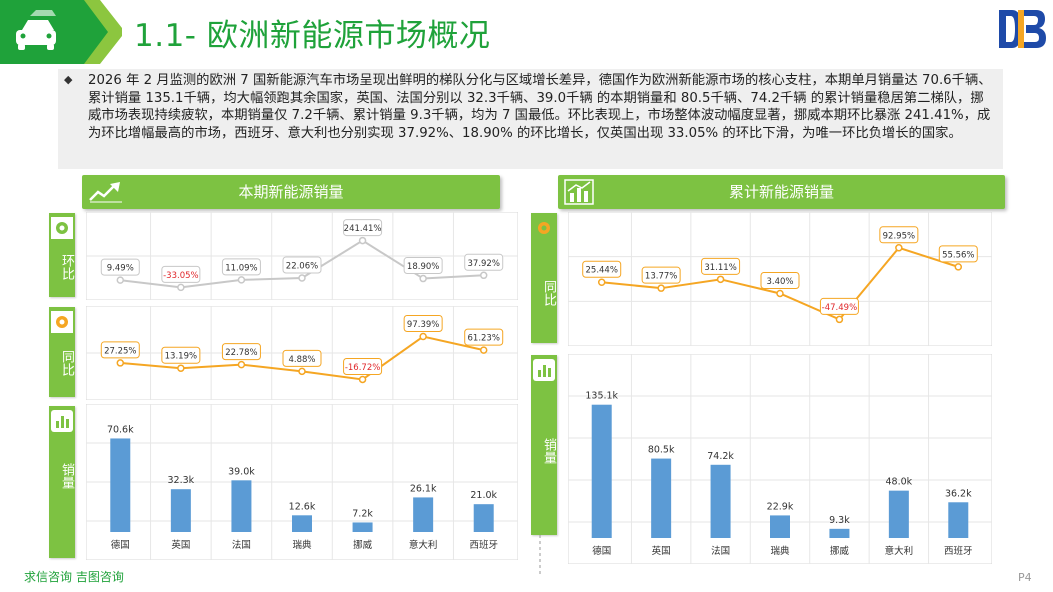 The height and width of the screenshot is (592, 1053). I want to click on bar-value-label: 32.3k, so click(181, 480).